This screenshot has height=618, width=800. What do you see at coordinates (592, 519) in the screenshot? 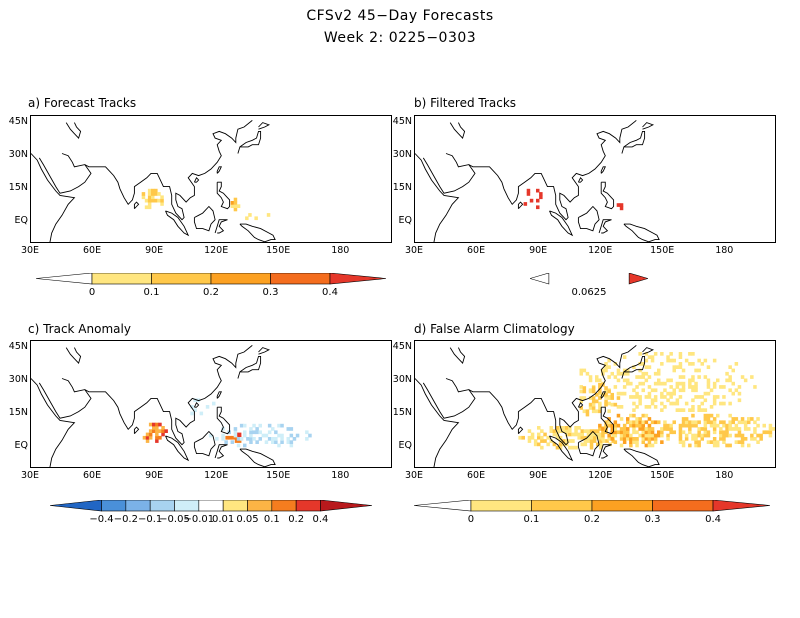
I see `colorbar-label: 0.2` at bounding box center [592, 519].